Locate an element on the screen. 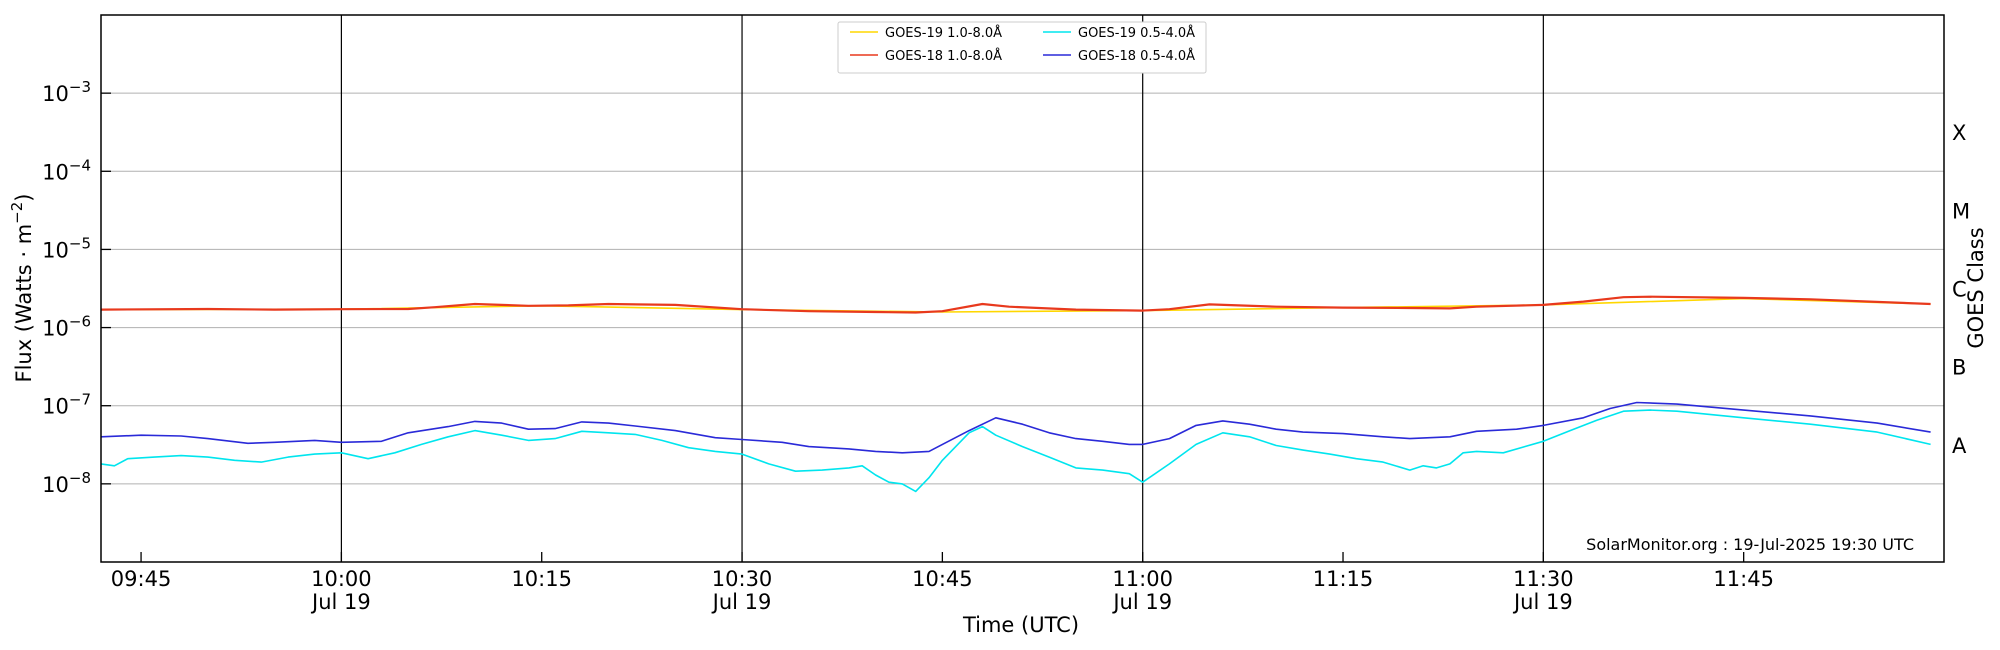  x-axis-title: Time (UTC) is located at coordinates (1020, 625).